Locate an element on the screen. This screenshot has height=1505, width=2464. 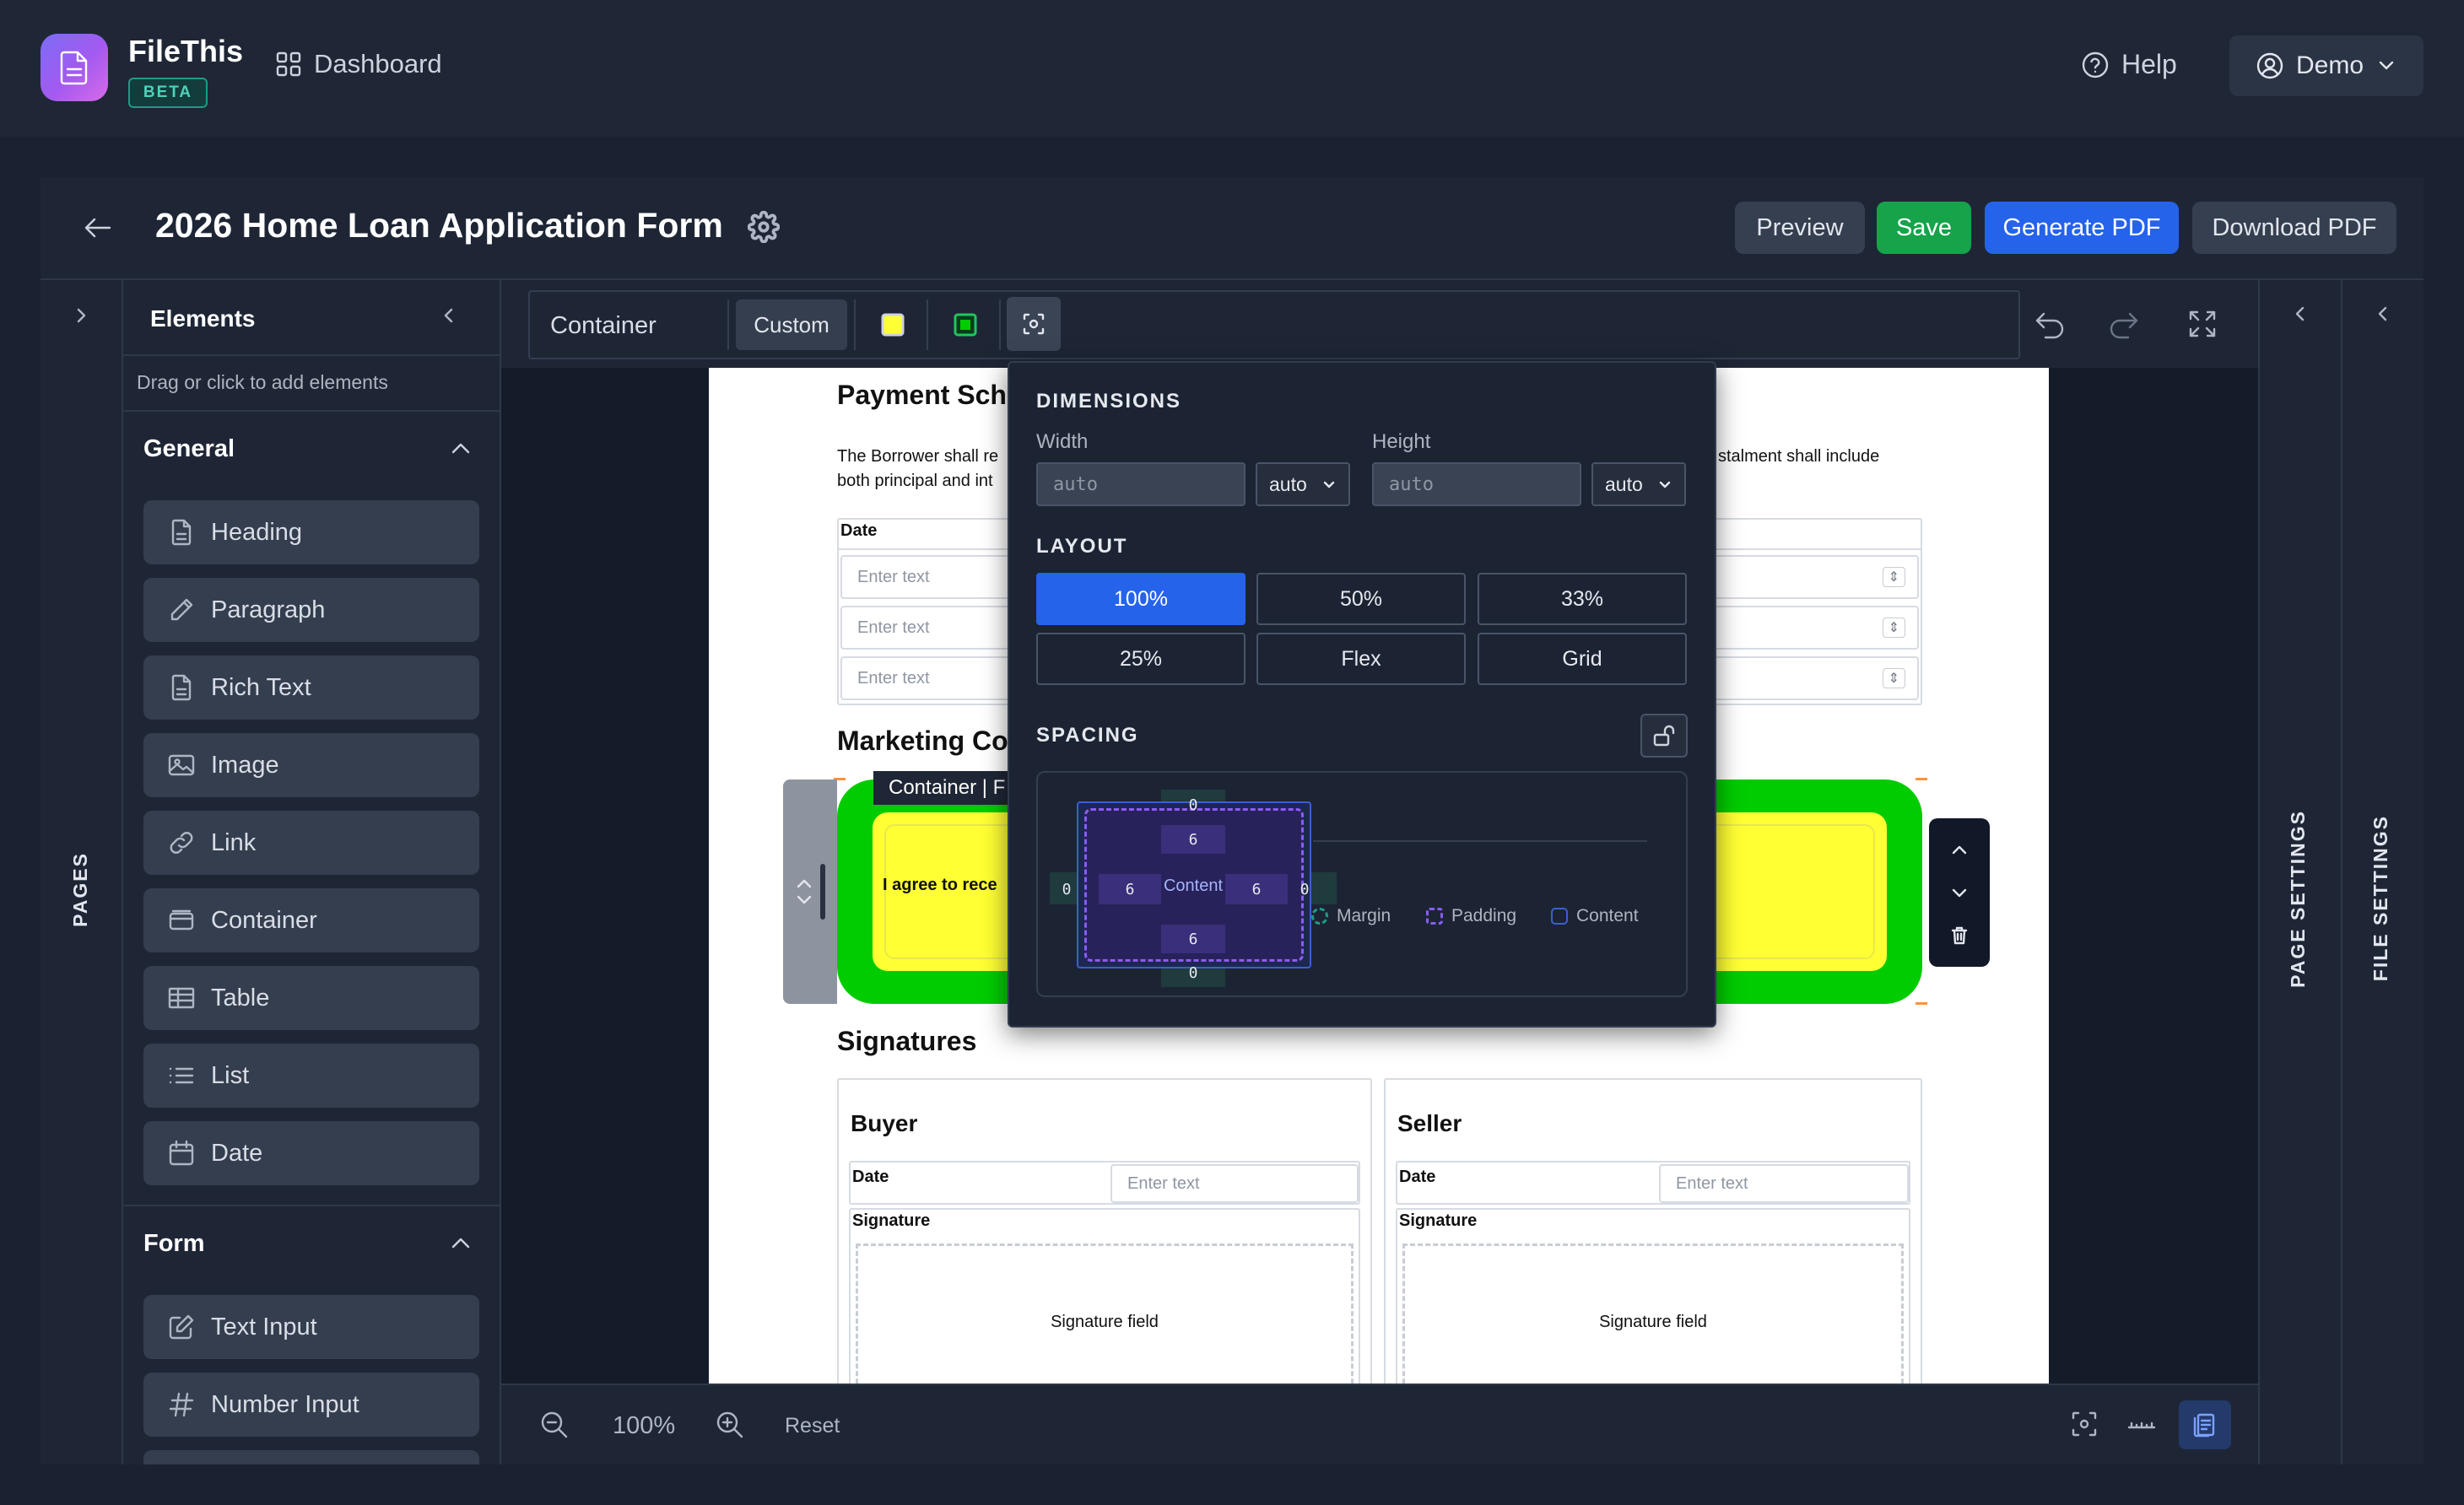
background-color-button is located at coordinates (893, 325).